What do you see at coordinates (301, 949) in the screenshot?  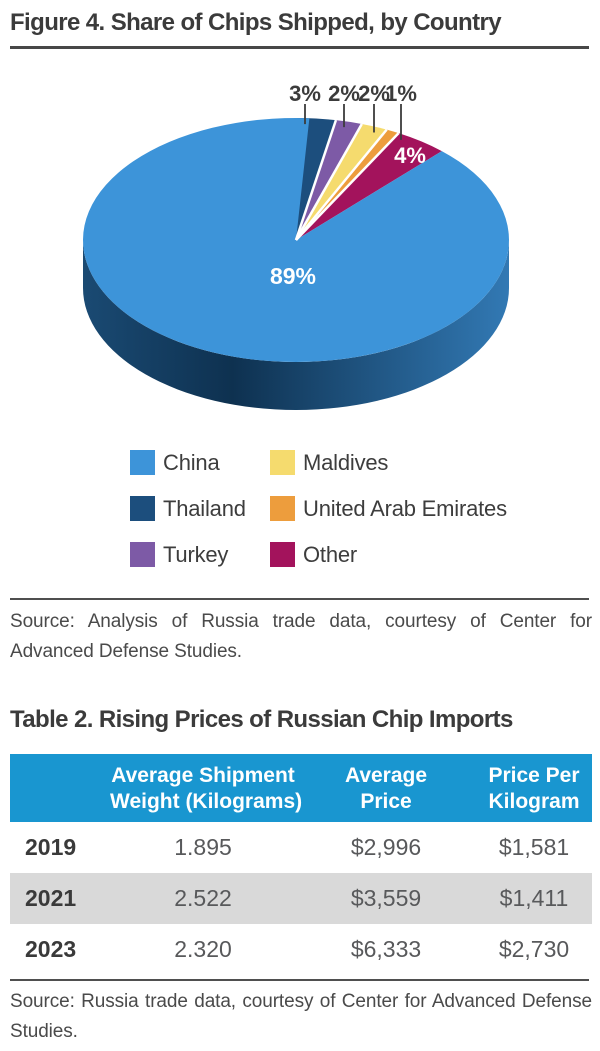 I see `table-row: 2023 2.320 $6,333 $2,730` at bounding box center [301, 949].